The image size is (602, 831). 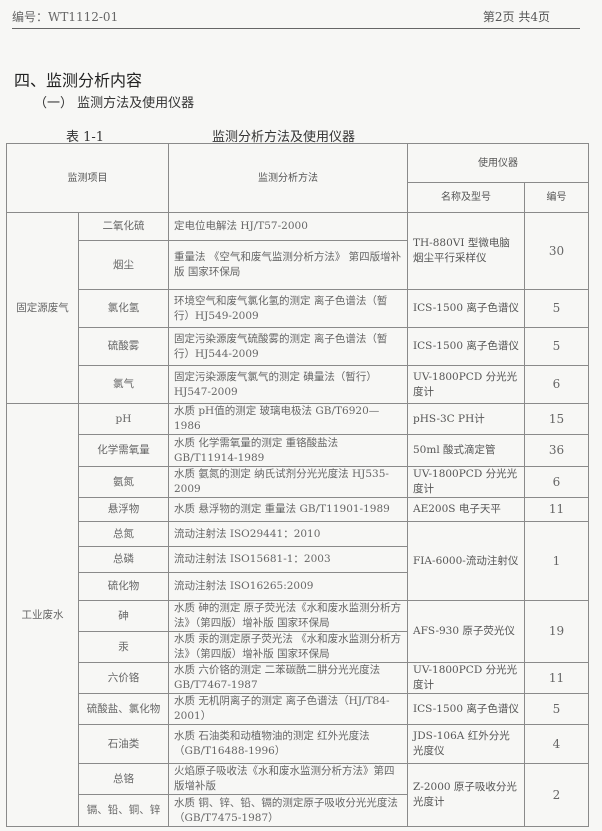 I want to click on item-cell: 氯化氢, so click(x=123, y=308).